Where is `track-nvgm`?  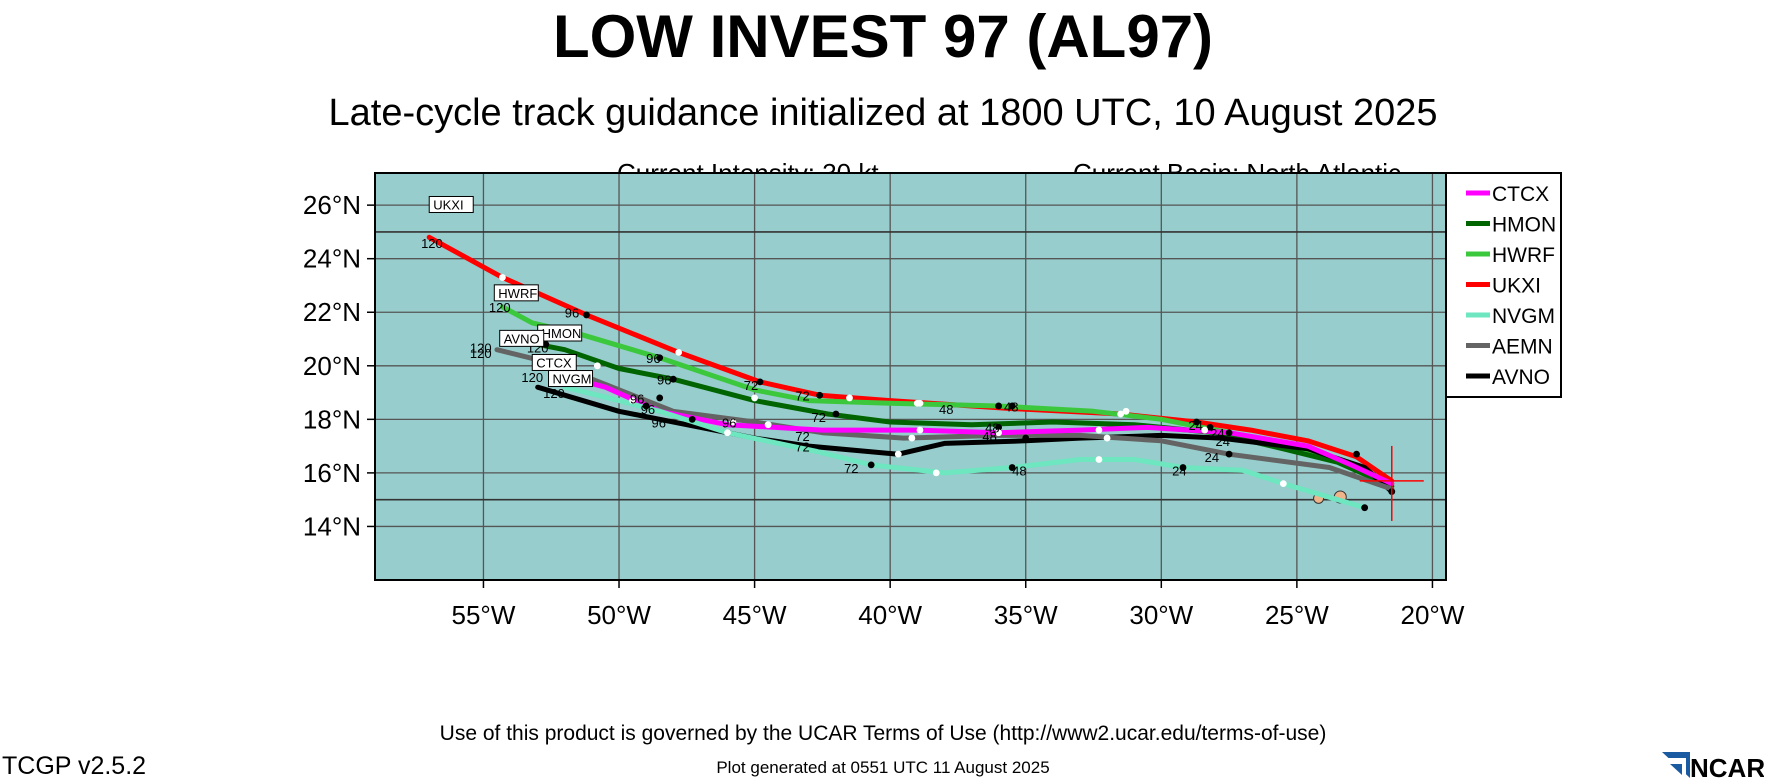
track-nvgm is located at coordinates (965, 447).